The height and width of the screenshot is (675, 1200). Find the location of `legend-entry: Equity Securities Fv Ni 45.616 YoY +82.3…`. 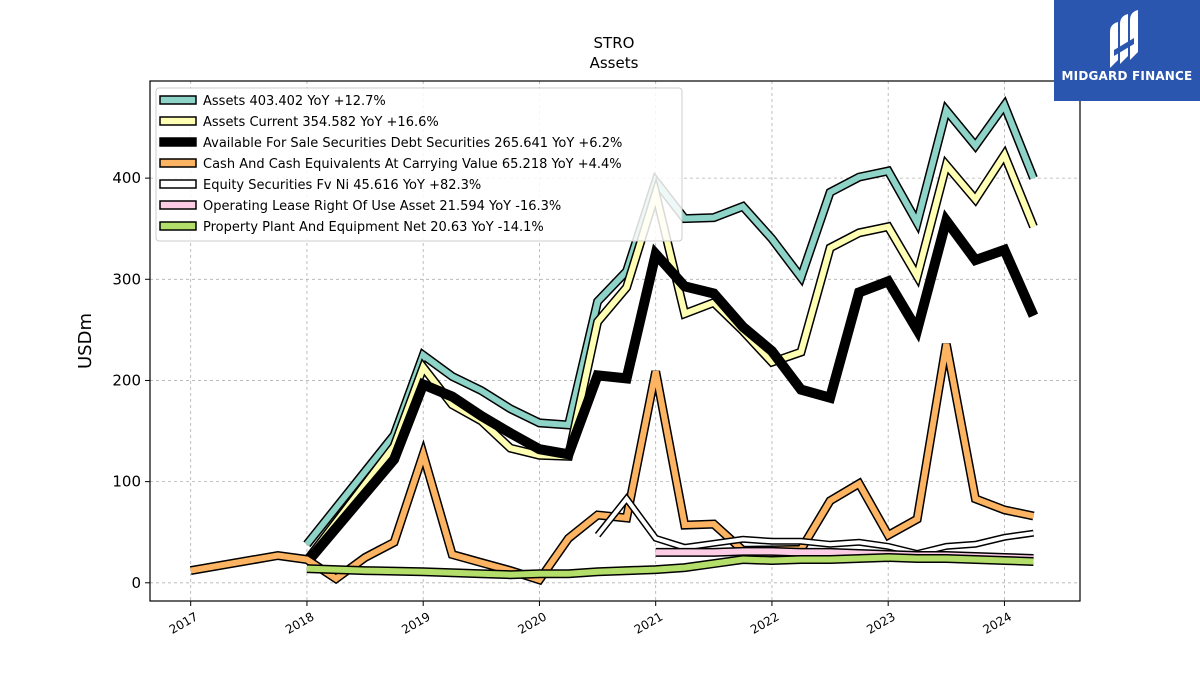

legend-entry: Equity Securities Fv Ni 45.616 YoY +82.3… is located at coordinates (342, 185).